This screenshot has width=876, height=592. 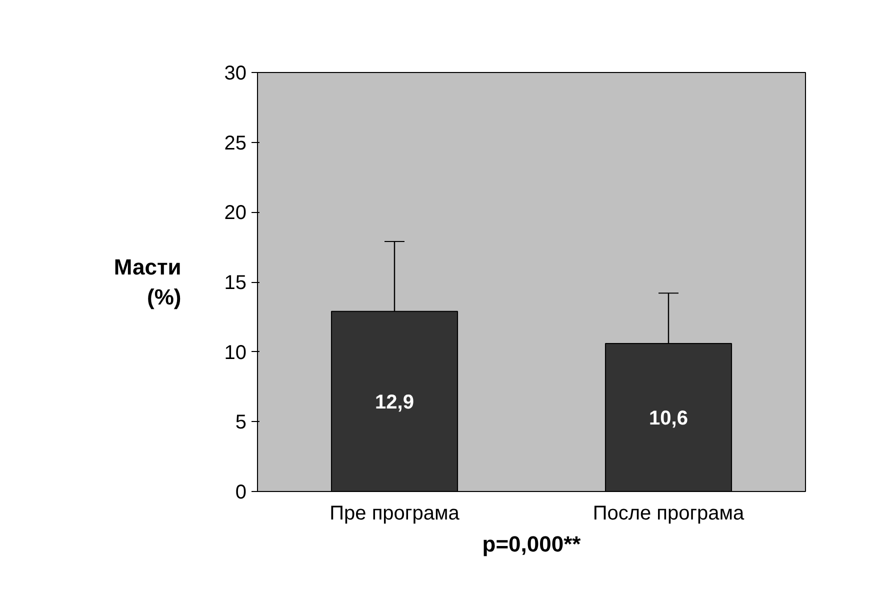 I want to click on y-tick-label: 30, so click(x=235, y=73).